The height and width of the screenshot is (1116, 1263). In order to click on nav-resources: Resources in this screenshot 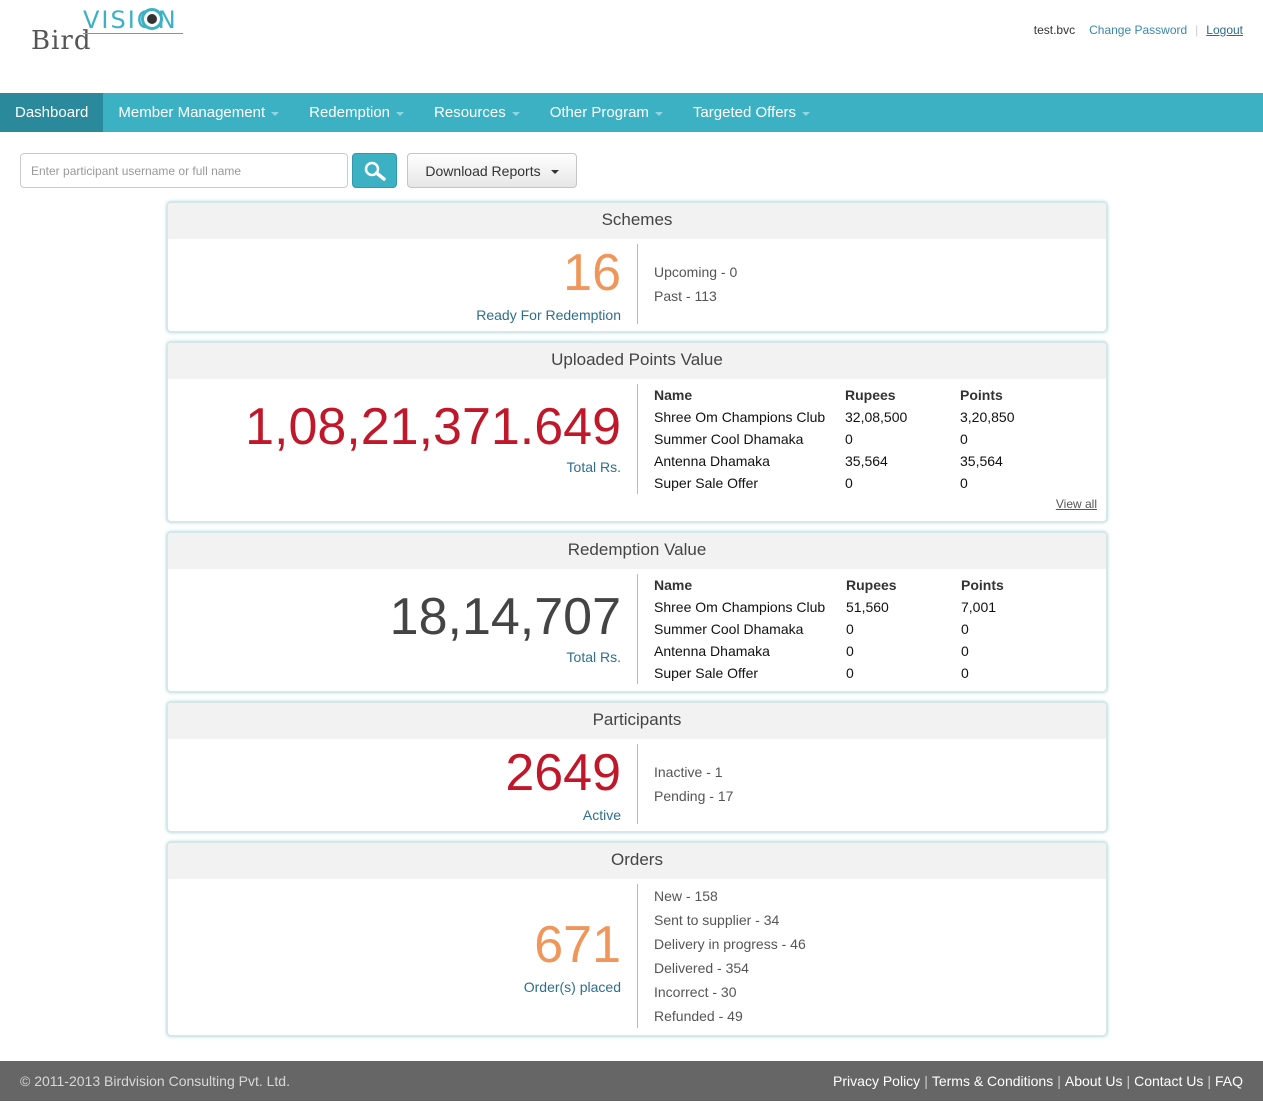, I will do `click(477, 112)`.